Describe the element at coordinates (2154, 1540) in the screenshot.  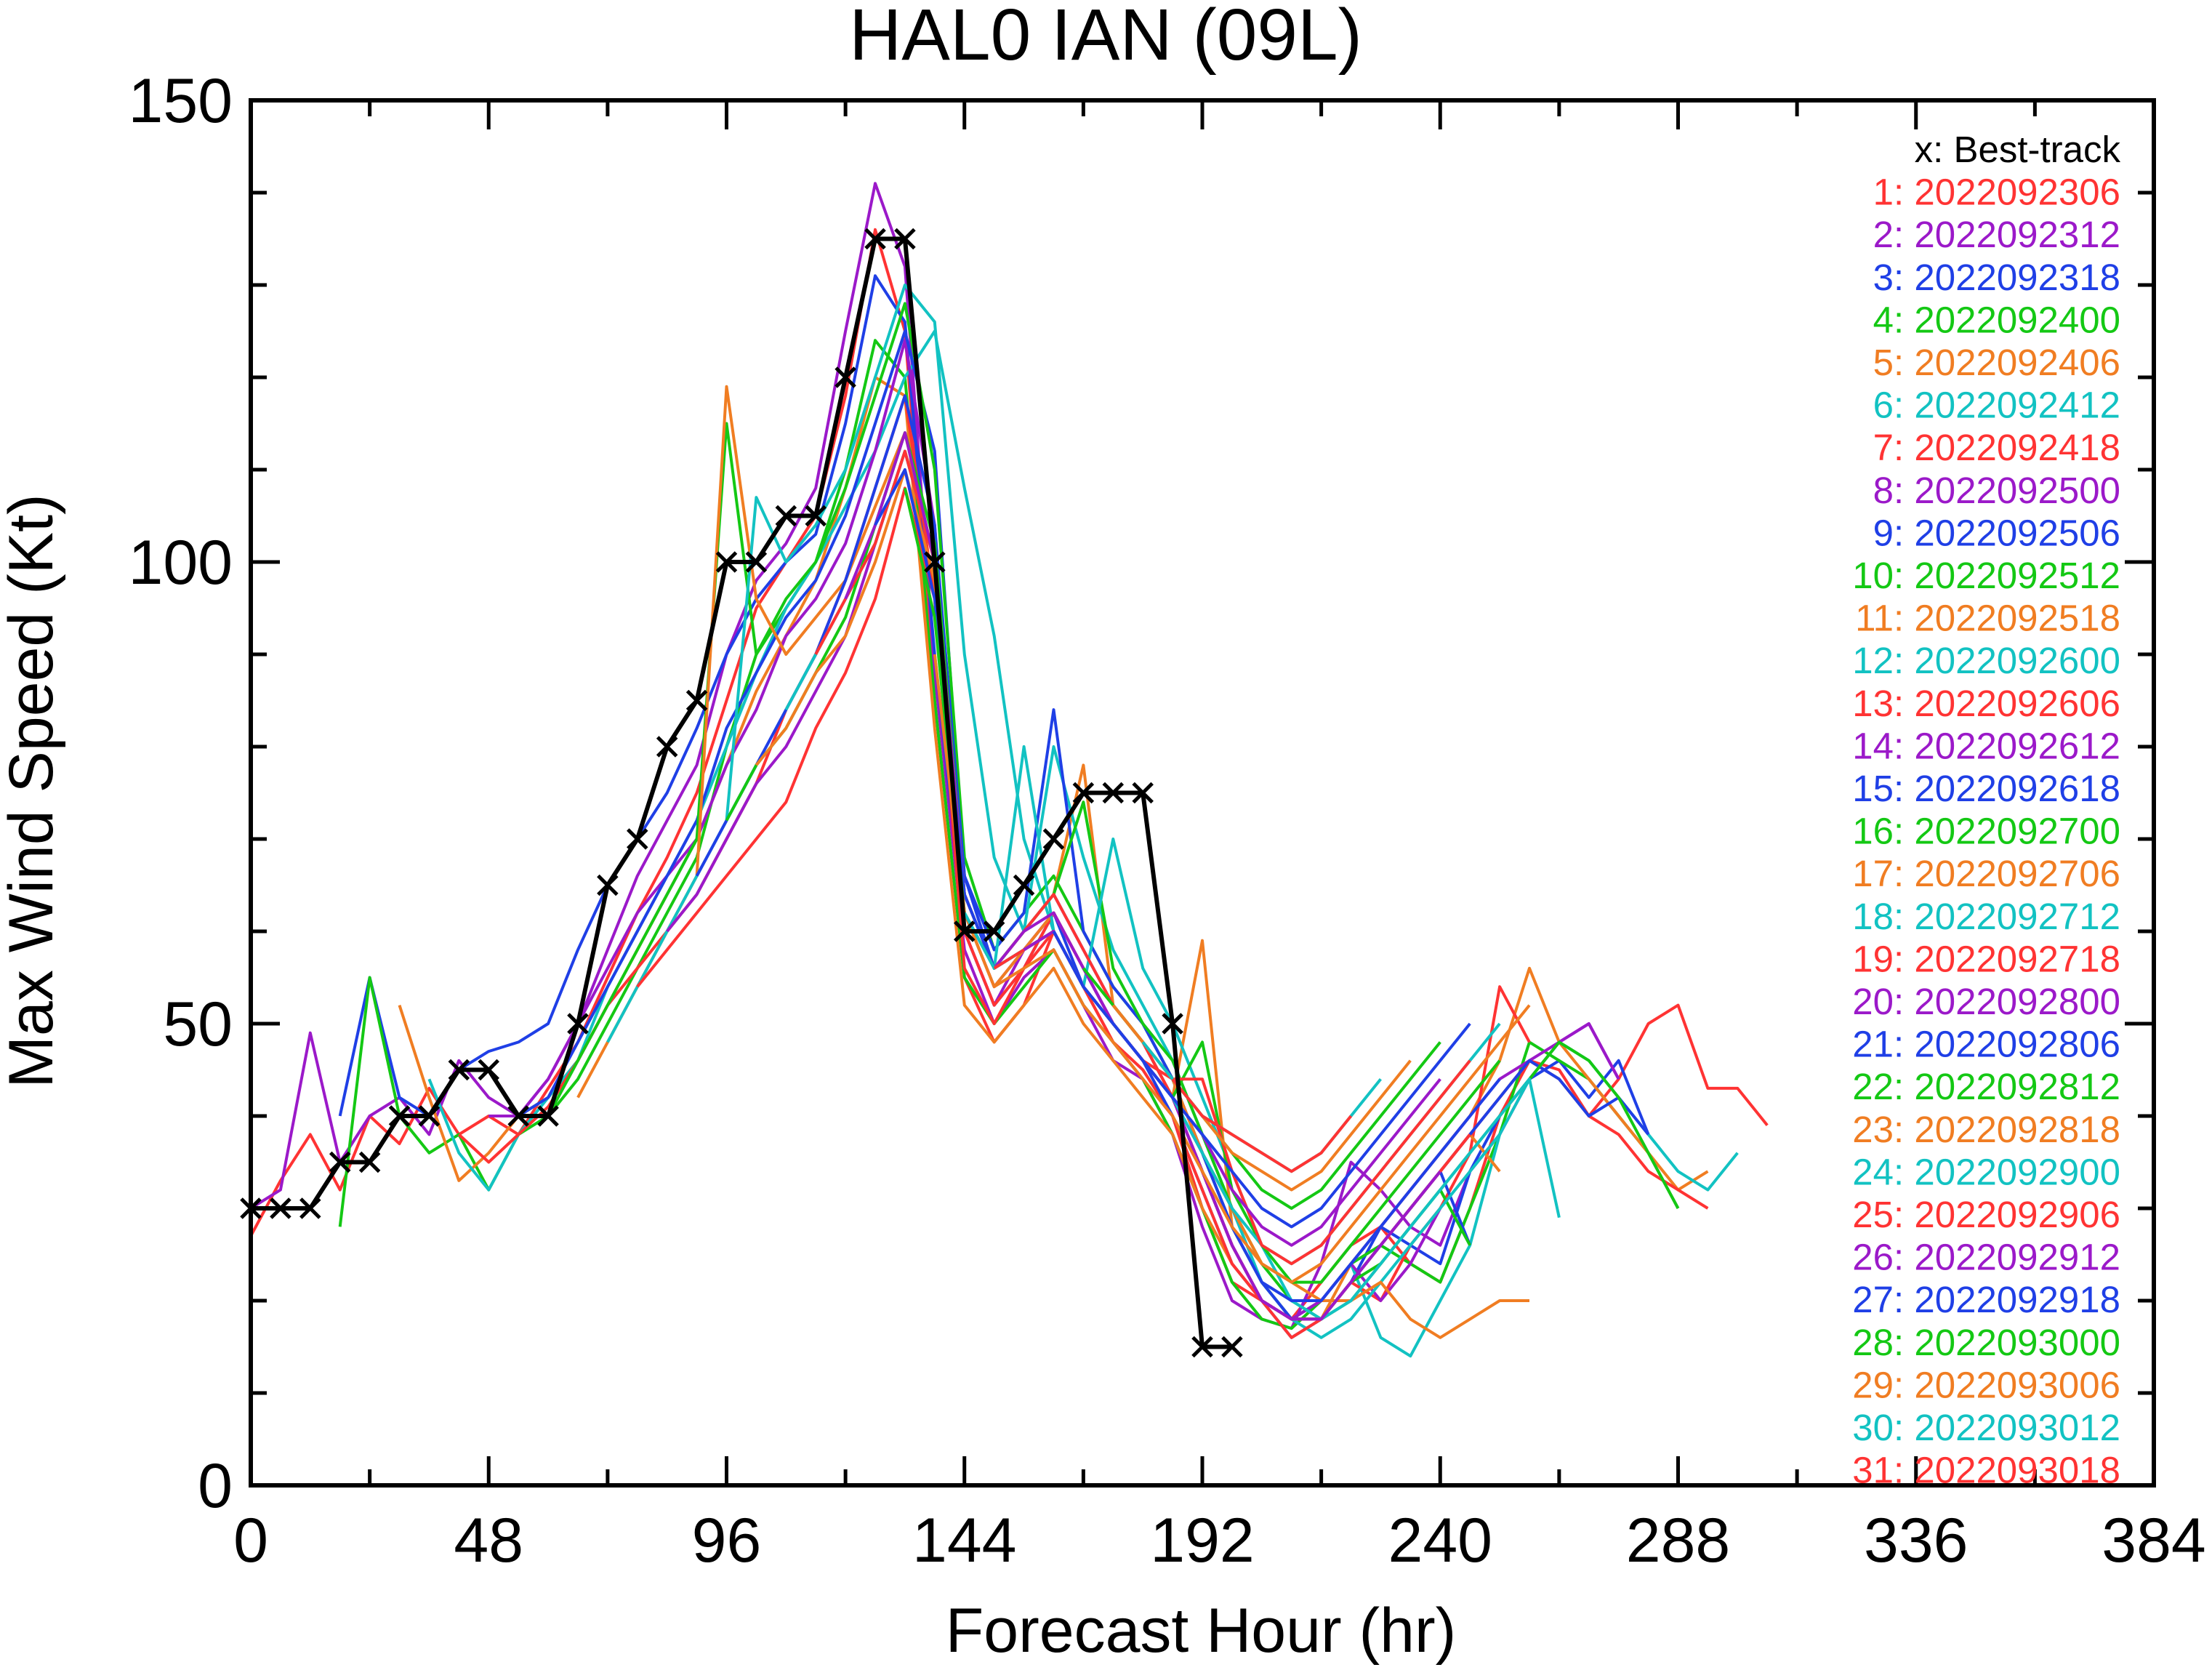
I see `x-tick-label: 384` at that location.